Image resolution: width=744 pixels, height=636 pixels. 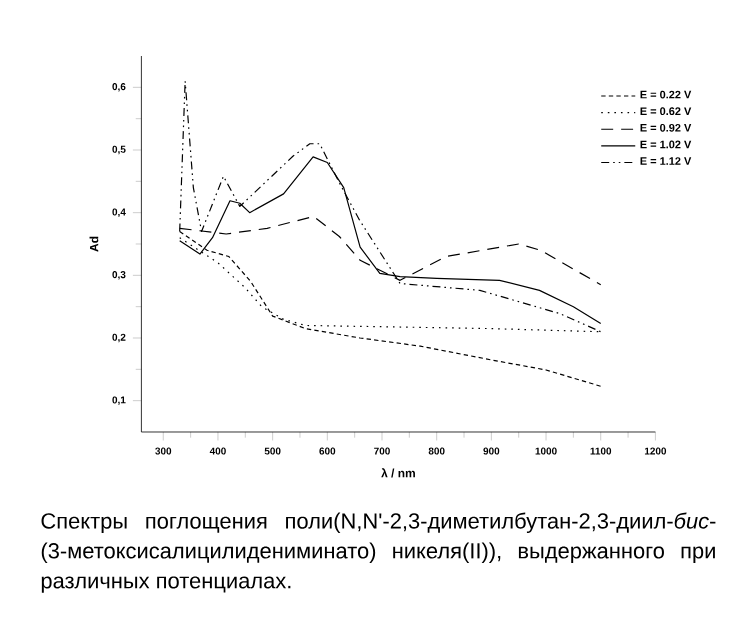 I want to click on text: Спектры поглощения поли(N,N'-2,3-диметилбутан-2,3-диил-бис-(3-метоксисалицилидениминато) никеля(II)), выдержанного при различных потенциалах., so click(x=378, y=552).